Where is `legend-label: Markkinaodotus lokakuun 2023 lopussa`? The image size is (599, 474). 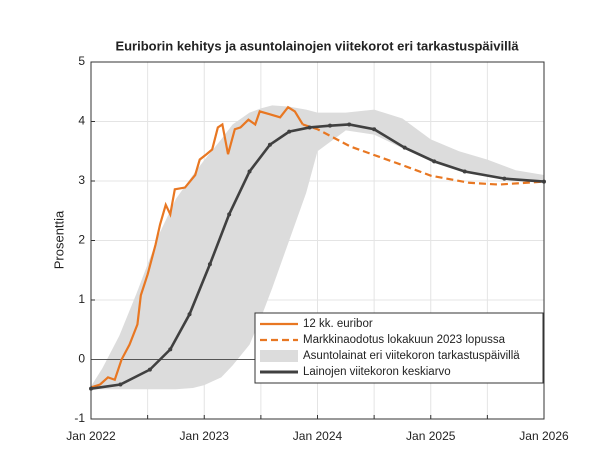
legend-label: Markkinaodotus lokakuun 2023 lopussa is located at coordinates (404, 340).